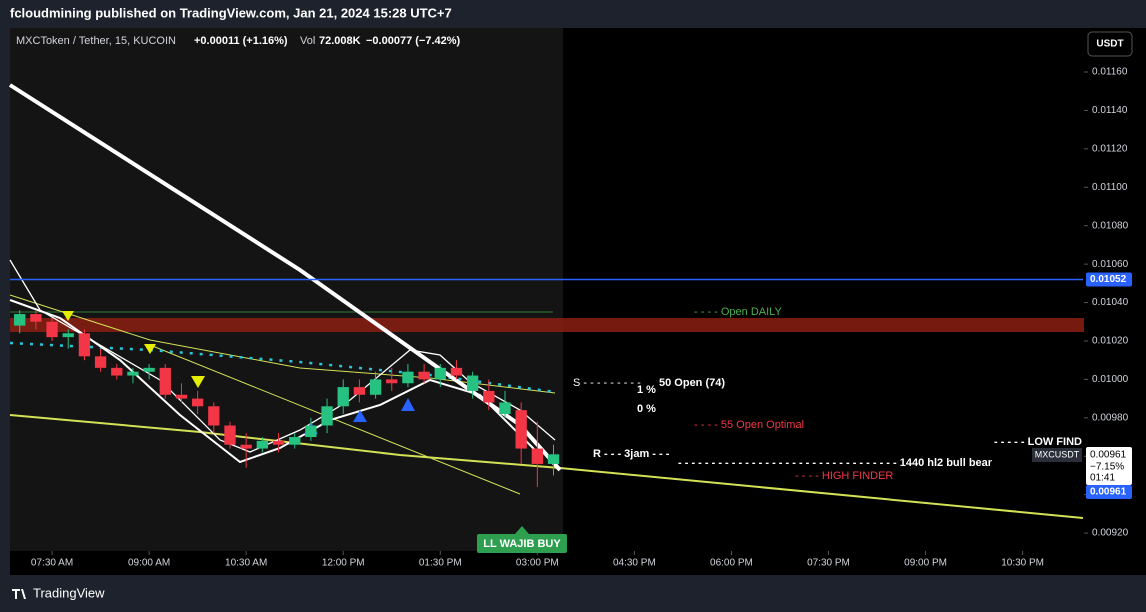 The width and height of the screenshot is (1146, 612). Describe the element at coordinates (1110, 72) in the screenshot. I see `y-tick-label: 0.01160` at that location.